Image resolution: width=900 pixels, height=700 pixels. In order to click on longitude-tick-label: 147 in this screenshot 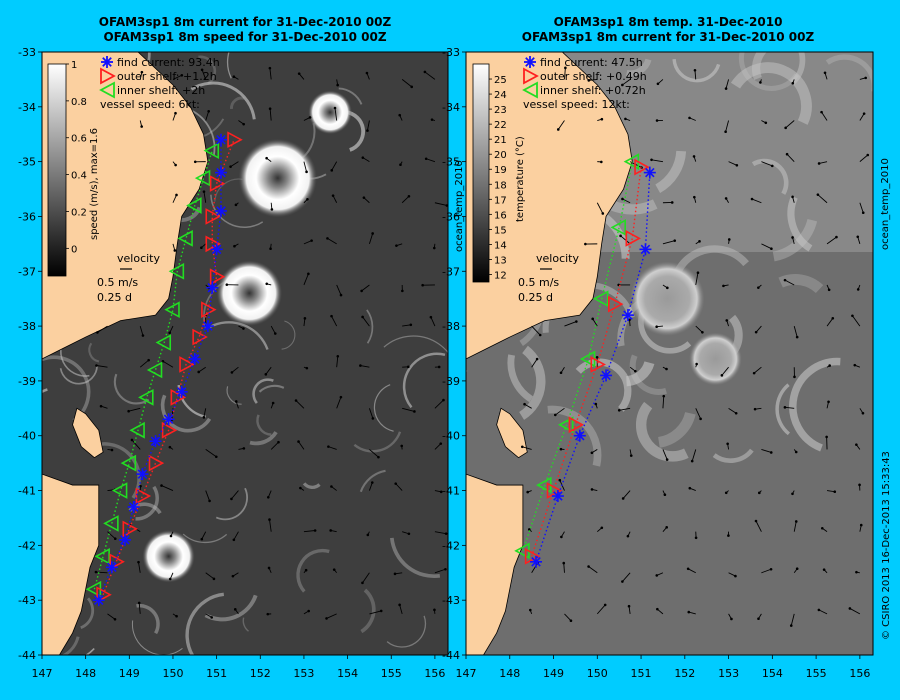, I will do `click(466, 673)`.